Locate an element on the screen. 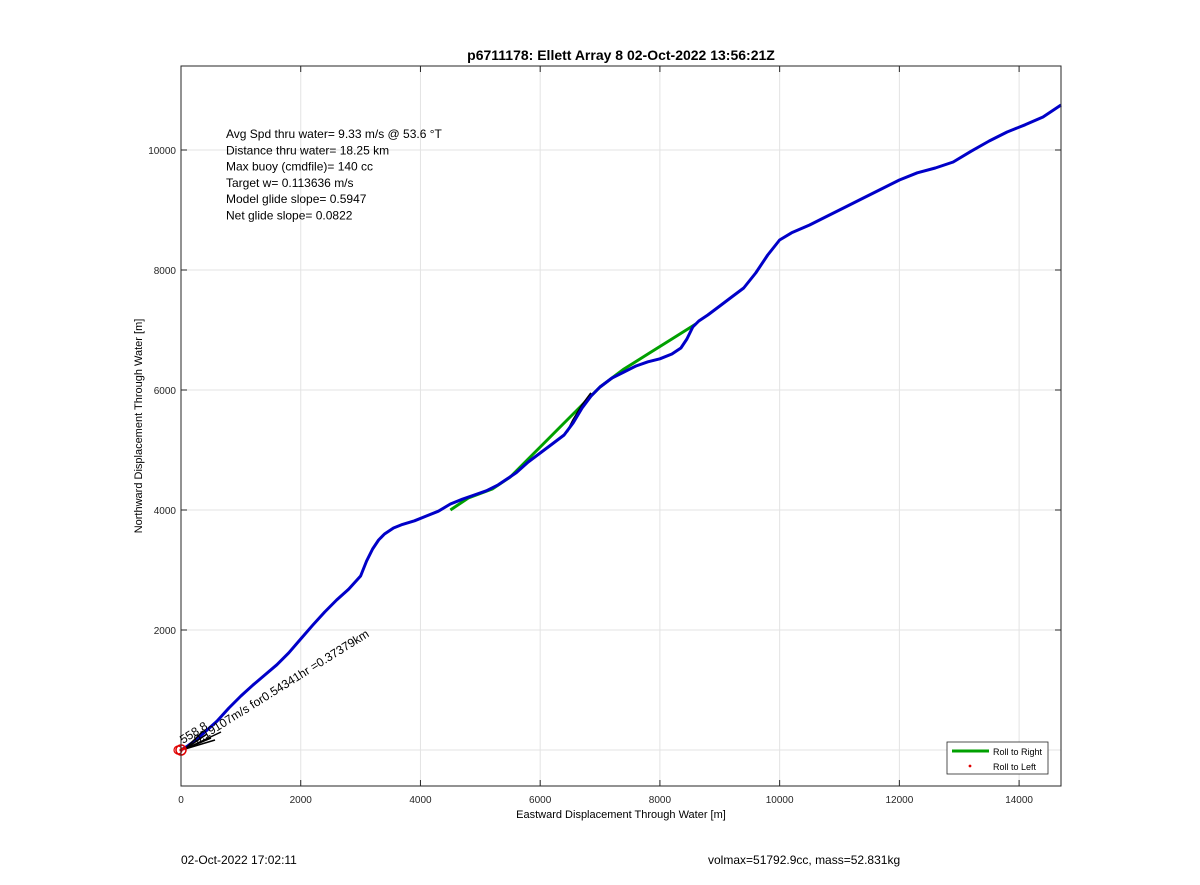 This screenshot has height=885, width=1200. x-tick-label: 4000 is located at coordinates (420, 800).